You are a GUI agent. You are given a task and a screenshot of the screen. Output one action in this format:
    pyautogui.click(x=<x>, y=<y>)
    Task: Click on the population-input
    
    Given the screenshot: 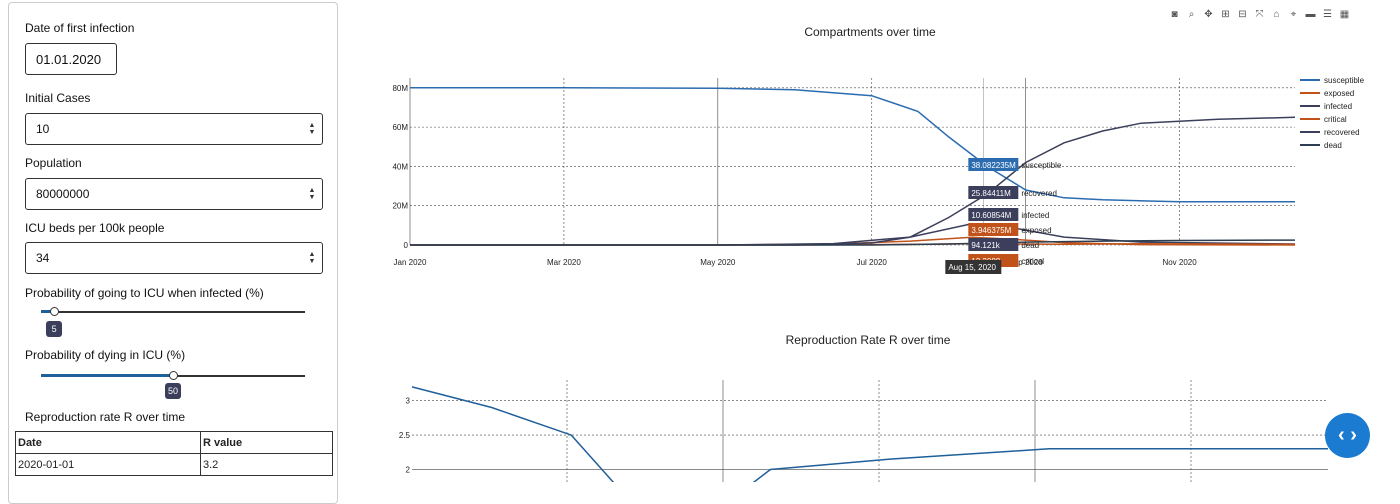 What is the action you would take?
    pyautogui.click(x=161, y=194)
    